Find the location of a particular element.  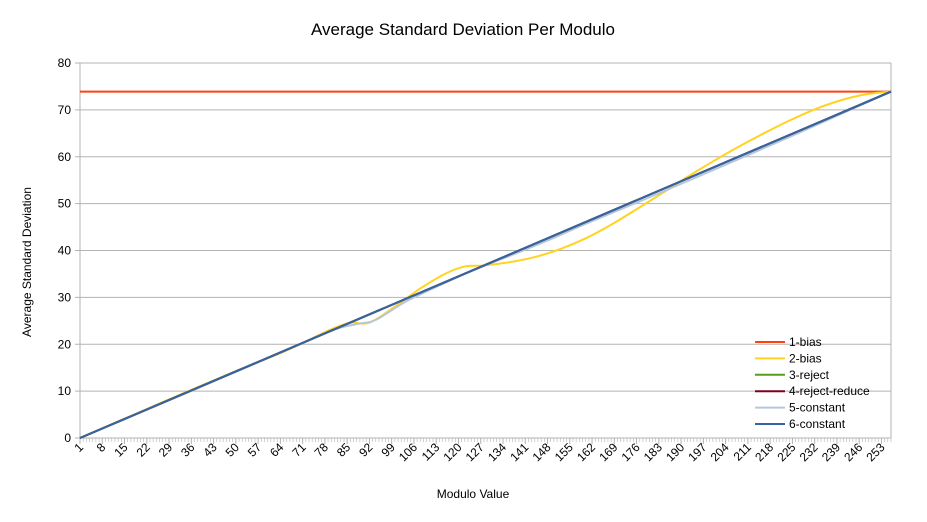

x-tick-label: 64 is located at coordinates (277, 450).